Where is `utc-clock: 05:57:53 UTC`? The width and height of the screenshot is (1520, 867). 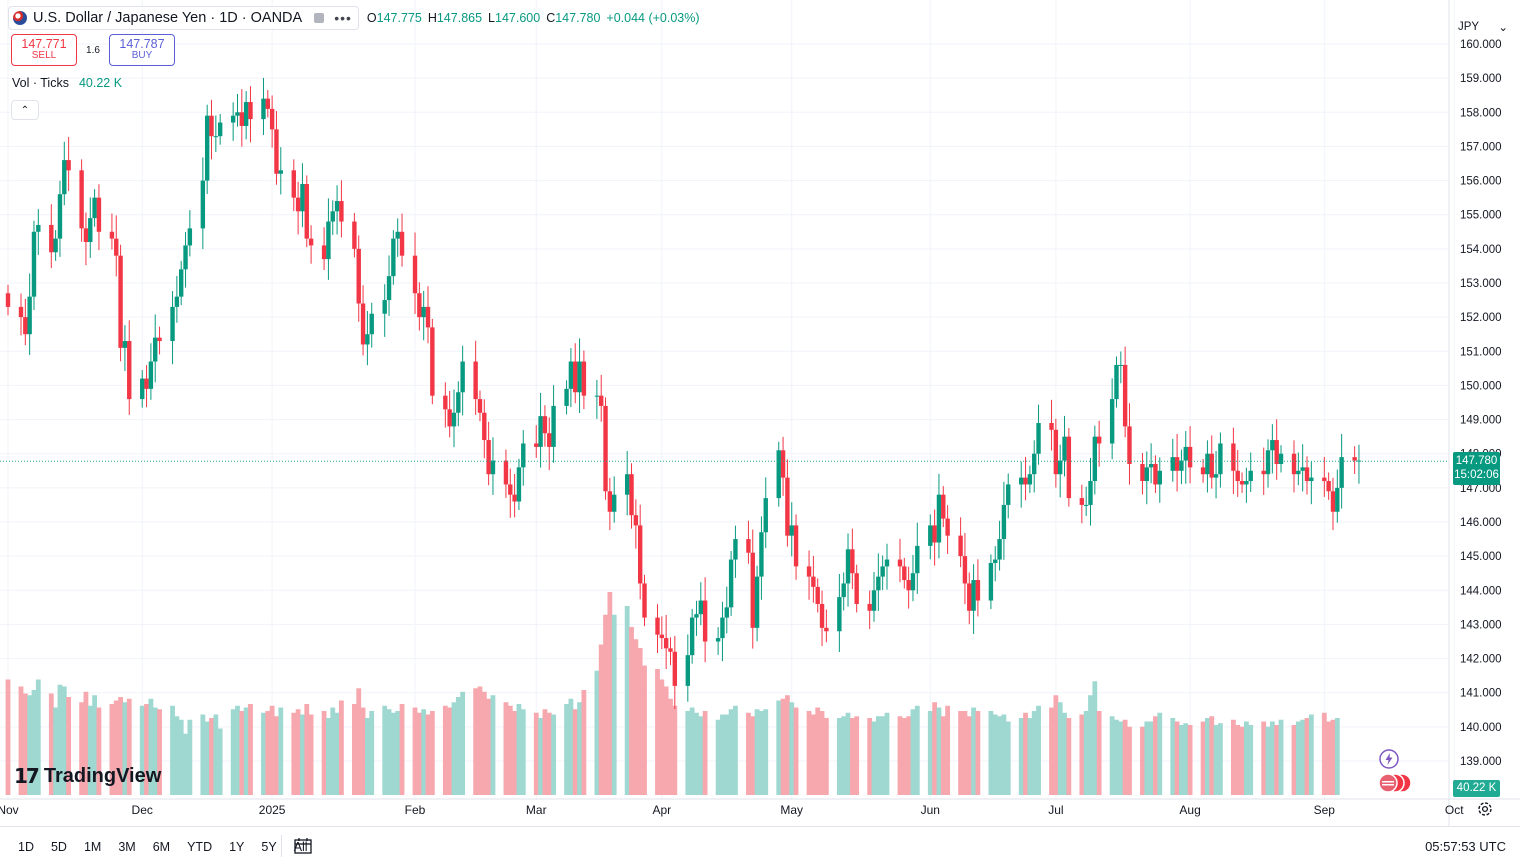
utc-clock: 05:57:53 UTC is located at coordinates (1465, 846).